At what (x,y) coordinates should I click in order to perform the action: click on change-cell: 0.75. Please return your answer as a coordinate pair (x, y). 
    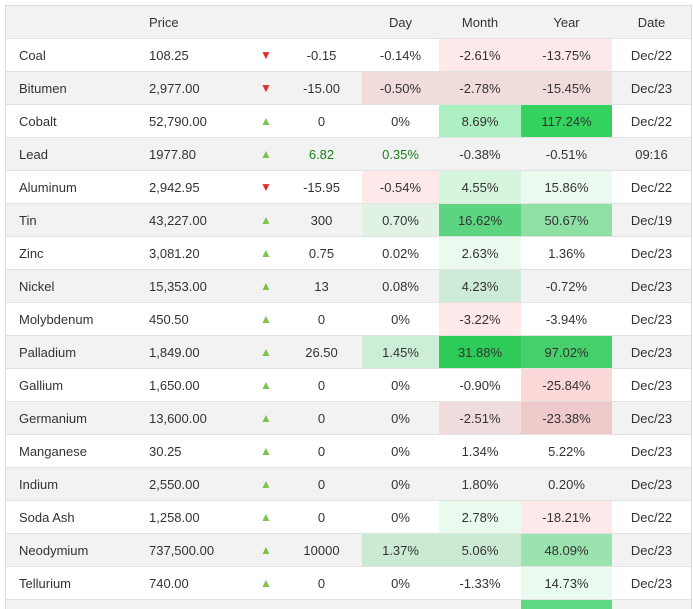
    Looking at the image, I should click on (321, 253).